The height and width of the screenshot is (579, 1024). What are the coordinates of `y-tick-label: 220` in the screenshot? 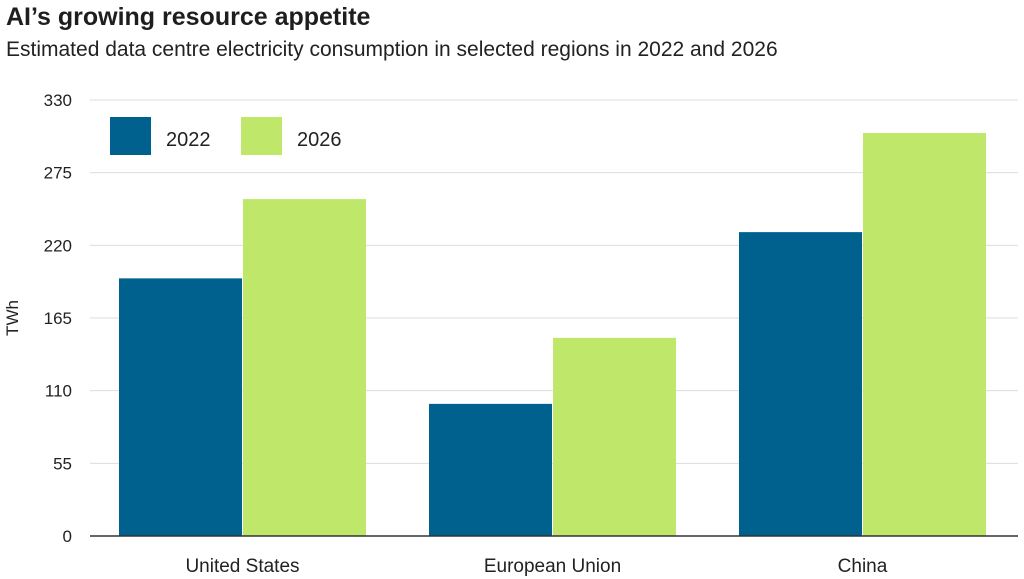 It's located at (58, 245).